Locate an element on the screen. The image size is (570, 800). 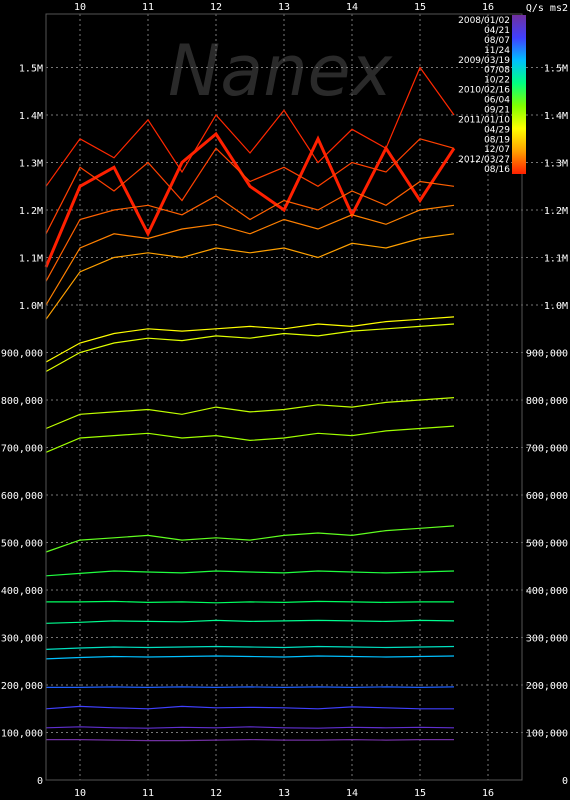
y-tick-label-right: 800,000 is located at coordinates (547, 401).